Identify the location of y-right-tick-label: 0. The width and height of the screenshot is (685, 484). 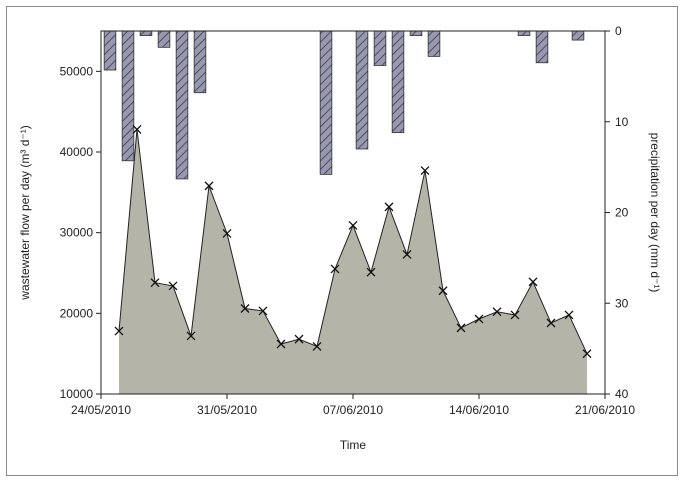
(618, 31).